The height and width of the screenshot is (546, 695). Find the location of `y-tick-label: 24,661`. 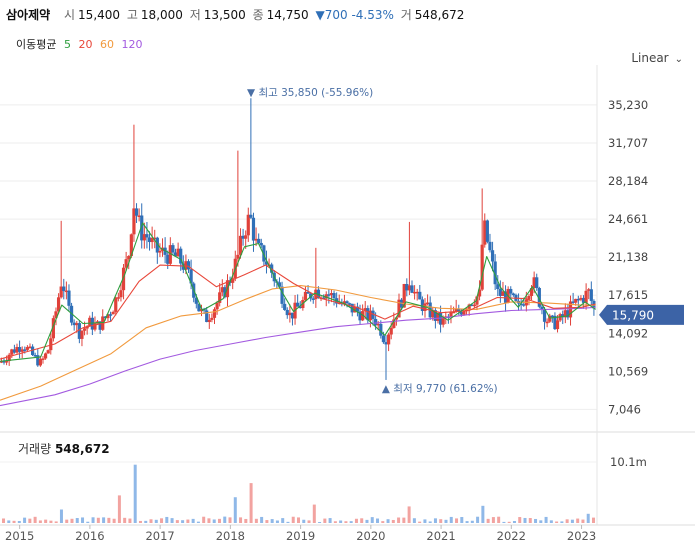

y-tick-label: 24,661 is located at coordinates (628, 219).